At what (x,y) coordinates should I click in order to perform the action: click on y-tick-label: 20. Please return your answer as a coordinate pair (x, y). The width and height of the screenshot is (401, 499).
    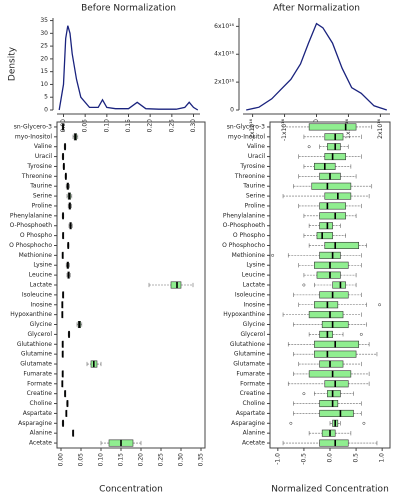
    Looking at the image, I should click on (44, 58).